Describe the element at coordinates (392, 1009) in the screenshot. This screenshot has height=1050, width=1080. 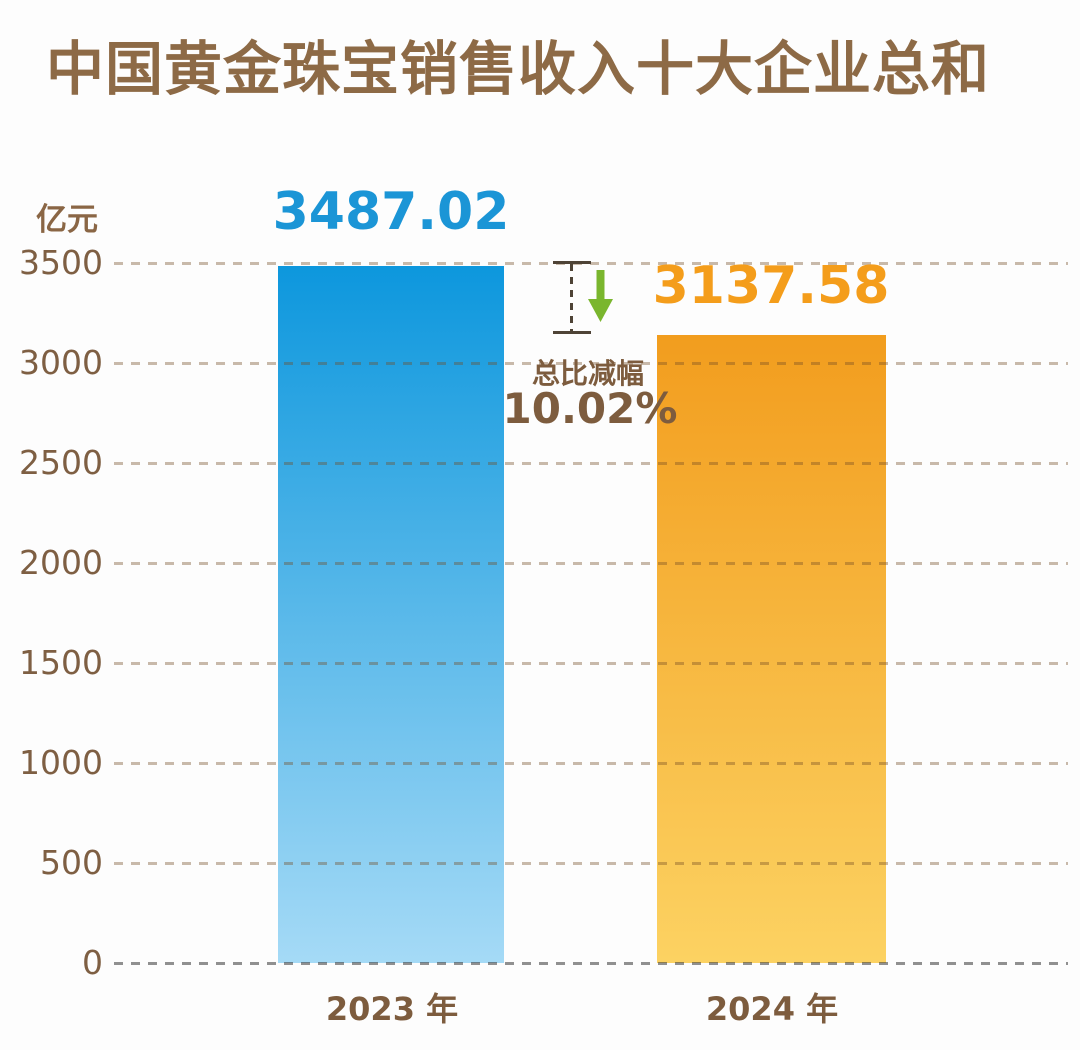
I see `x-label-2023: 2023 年` at that location.